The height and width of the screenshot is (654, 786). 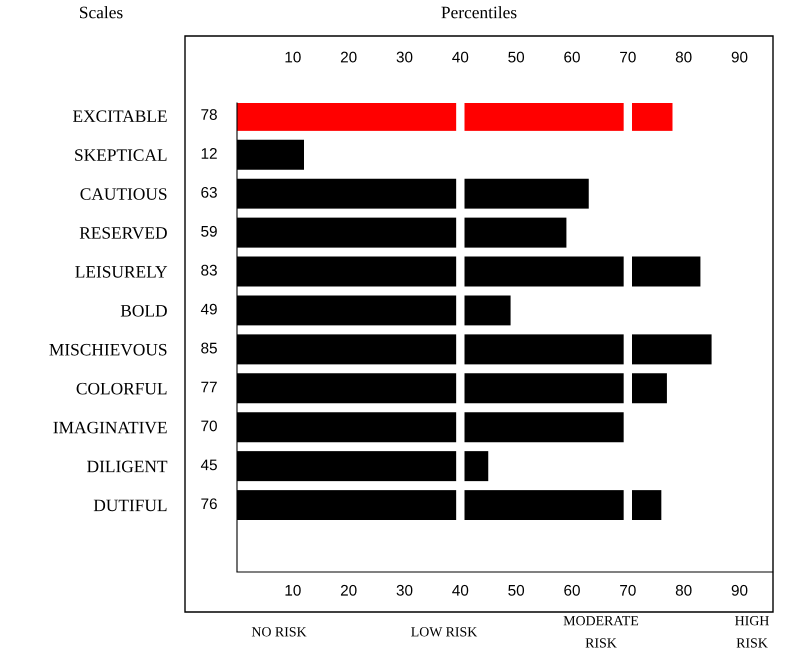 What do you see at coordinates (279, 631) in the screenshot?
I see `text: NO RISK` at bounding box center [279, 631].